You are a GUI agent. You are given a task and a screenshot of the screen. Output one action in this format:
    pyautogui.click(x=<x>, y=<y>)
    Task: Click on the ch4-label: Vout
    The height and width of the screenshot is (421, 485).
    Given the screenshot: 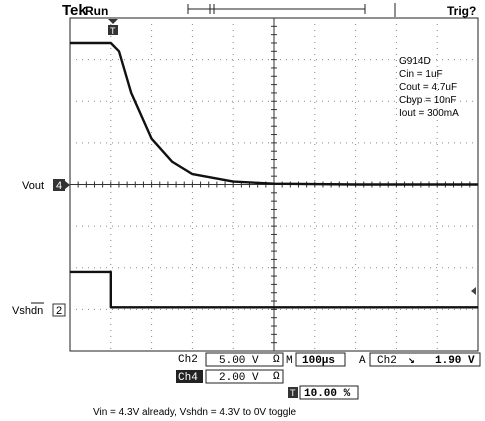 What is the action you would take?
    pyautogui.click(x=33, y=186)
    